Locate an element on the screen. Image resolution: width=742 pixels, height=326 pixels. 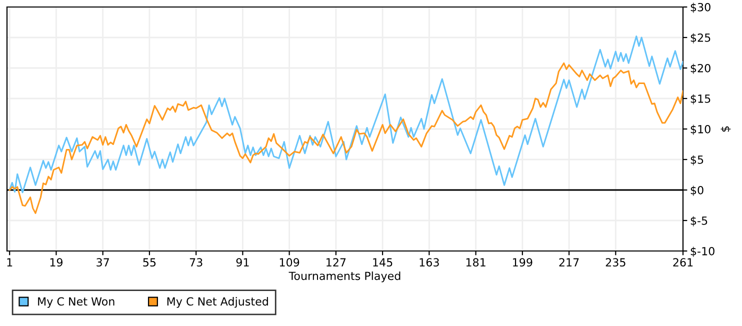
x-tick-label: 199 is located at coordinates (522, 262).